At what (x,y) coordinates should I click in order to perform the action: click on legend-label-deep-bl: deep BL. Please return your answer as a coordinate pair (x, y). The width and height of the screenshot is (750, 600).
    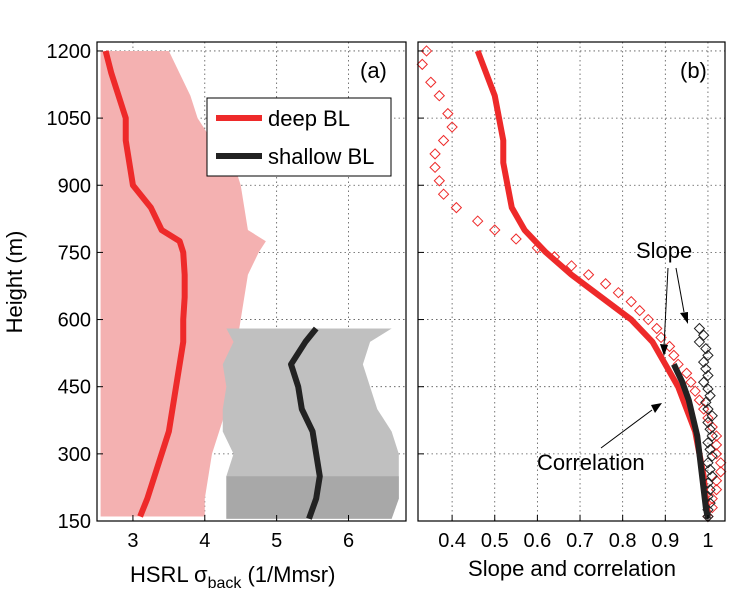
    Looking at the image, I should click on (309, 118).